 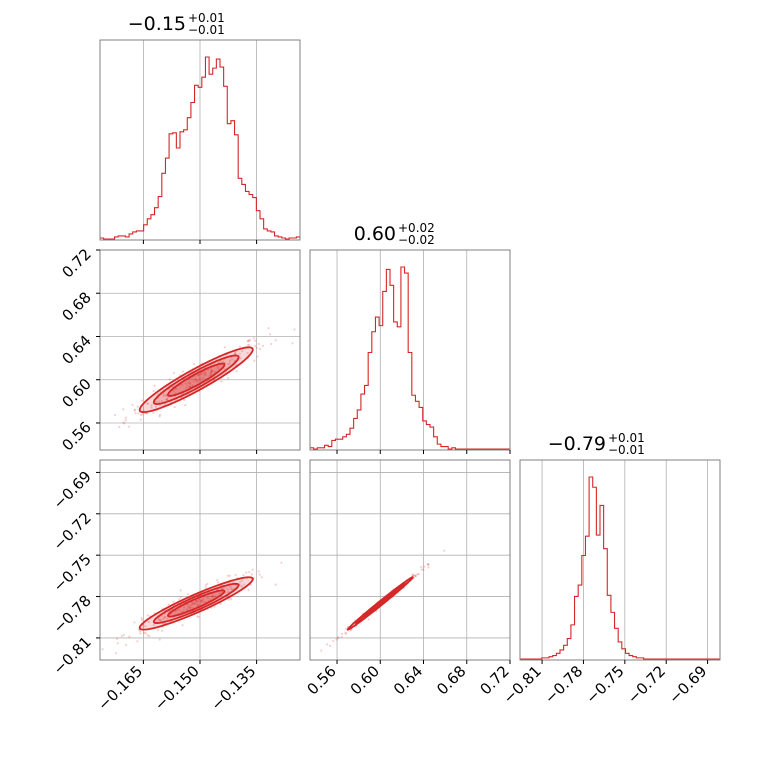 What do you see at coordinates (157, 24) in the screenshot?
I see `panel-title-value: −0.15` at bounding box center [157, 24].